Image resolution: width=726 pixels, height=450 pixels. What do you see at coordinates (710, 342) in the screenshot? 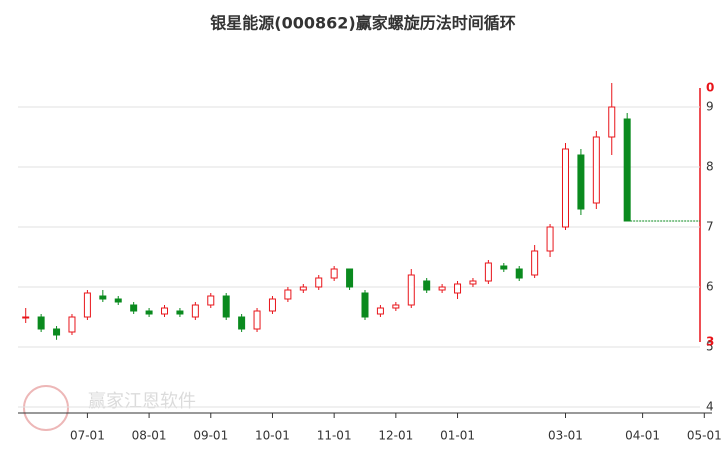
I see `cycle-label: 3` at bounding box center [710, 342].